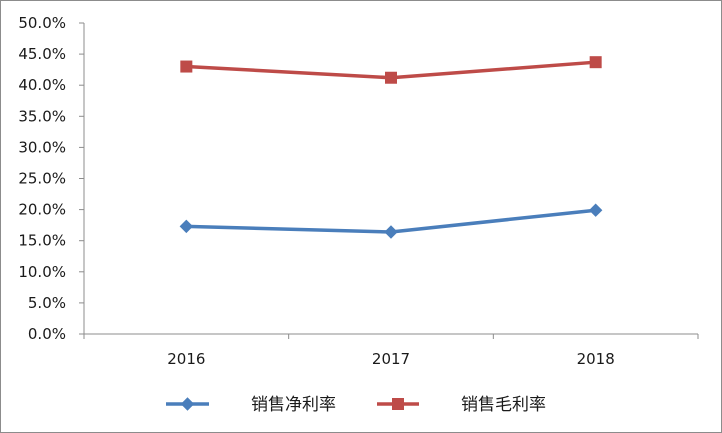 The width and height of the screenshot is (722, 433). I want to click on y-tick-label: 15.0%, so click(42, 241).